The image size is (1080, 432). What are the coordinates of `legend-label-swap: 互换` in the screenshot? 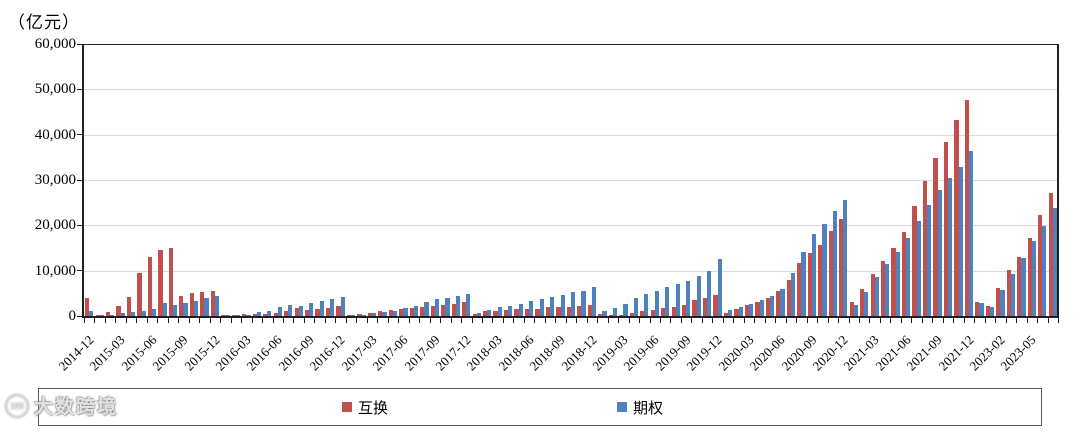 It's located at (373, 408).